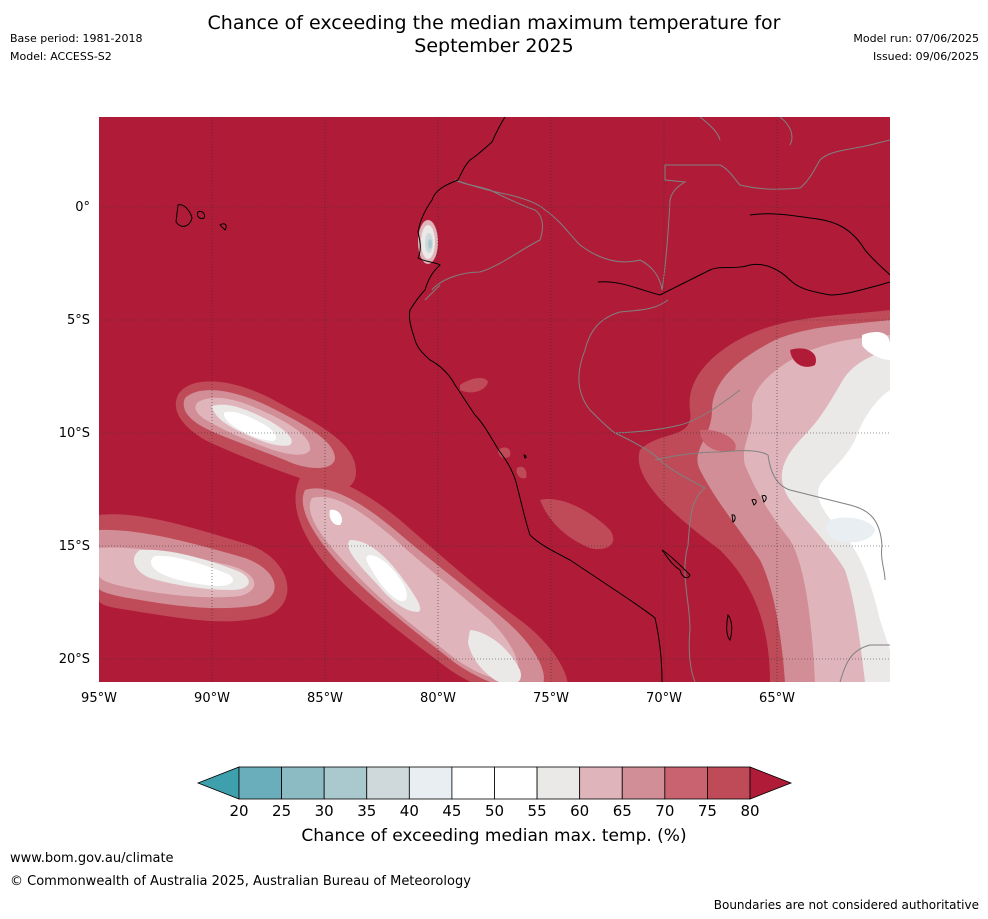 Image resolution: width=988 pixels, height=919 pixels. I want to click on latitude-label: 5°S, so click(78, 320).